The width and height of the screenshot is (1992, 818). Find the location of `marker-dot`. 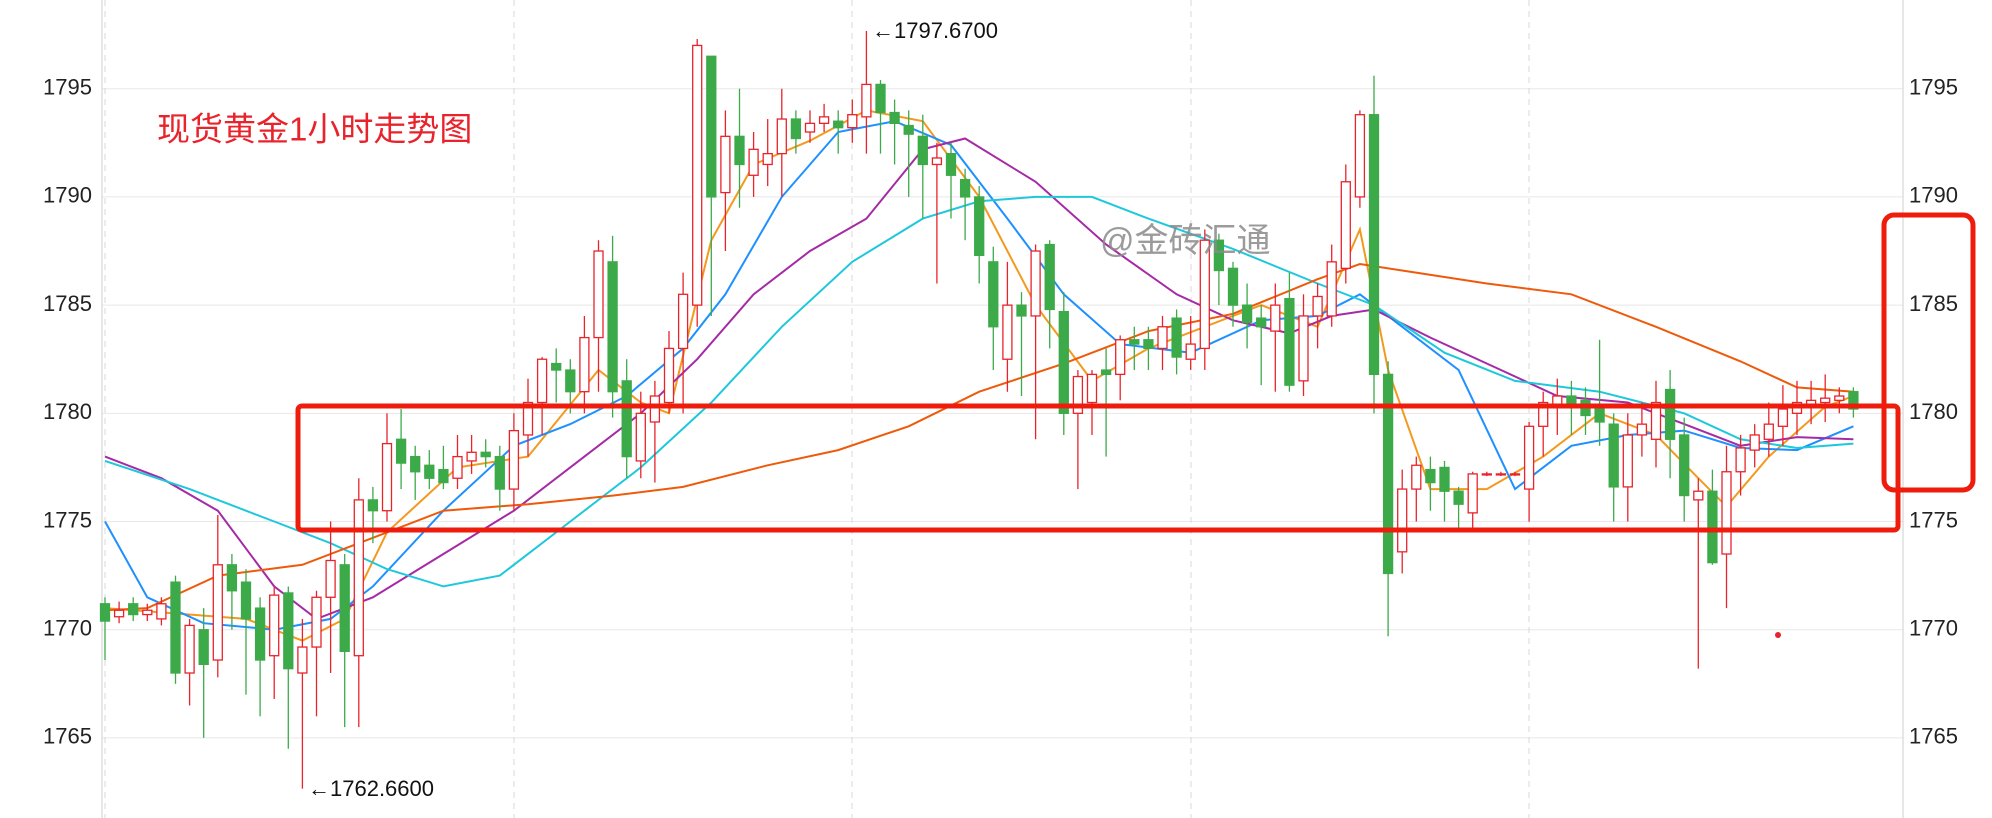

marker-dot is located at coordinates (1778, 635).